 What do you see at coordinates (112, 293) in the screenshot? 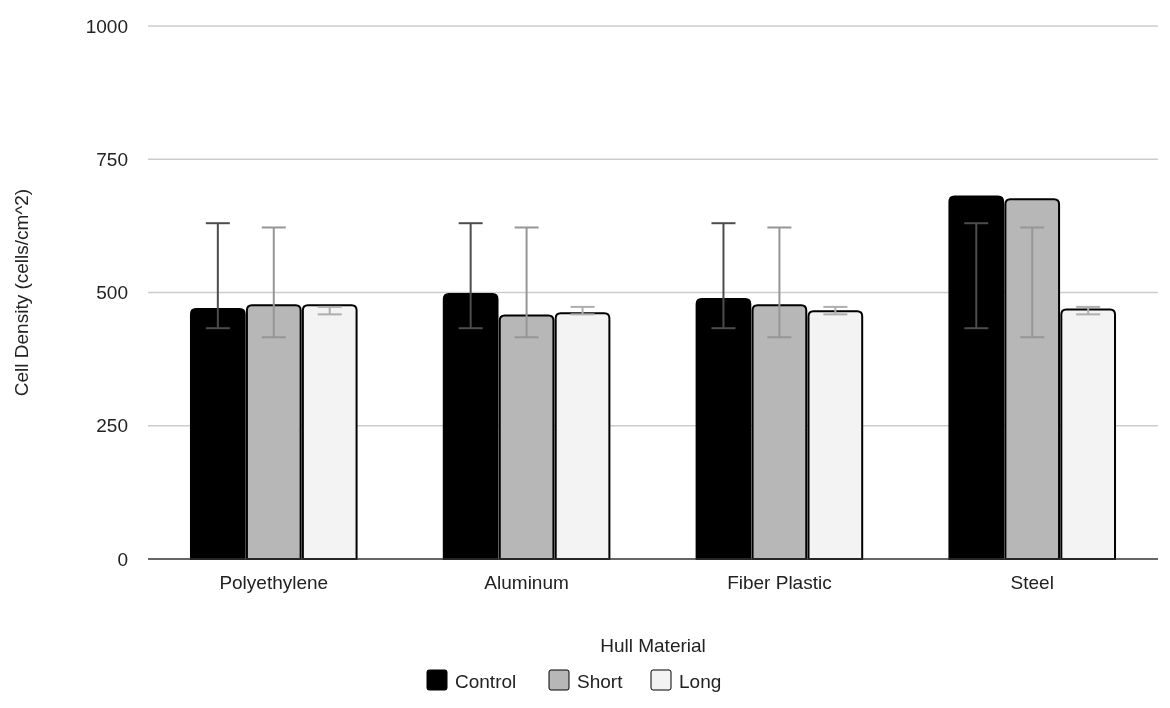
I see `y-tick-label: 500` at bounding box center [112, 293].